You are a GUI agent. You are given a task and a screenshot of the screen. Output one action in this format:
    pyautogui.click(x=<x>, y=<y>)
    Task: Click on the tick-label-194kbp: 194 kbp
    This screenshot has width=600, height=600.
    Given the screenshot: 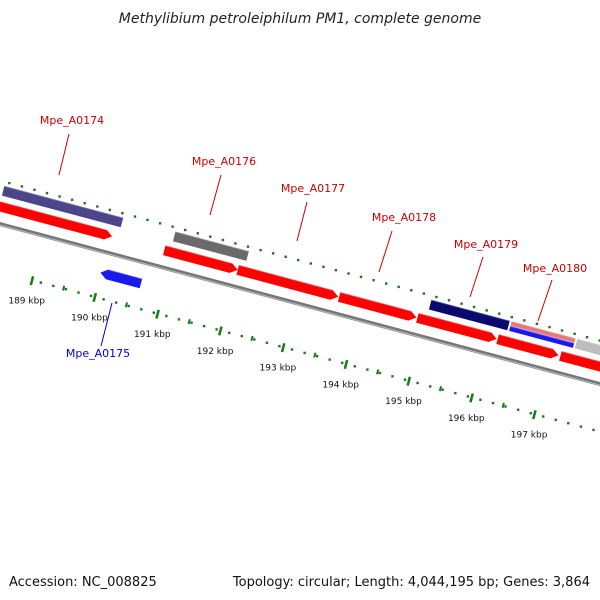 What is the action you would take?
    pyautogui.click(x=340, y=385)
    